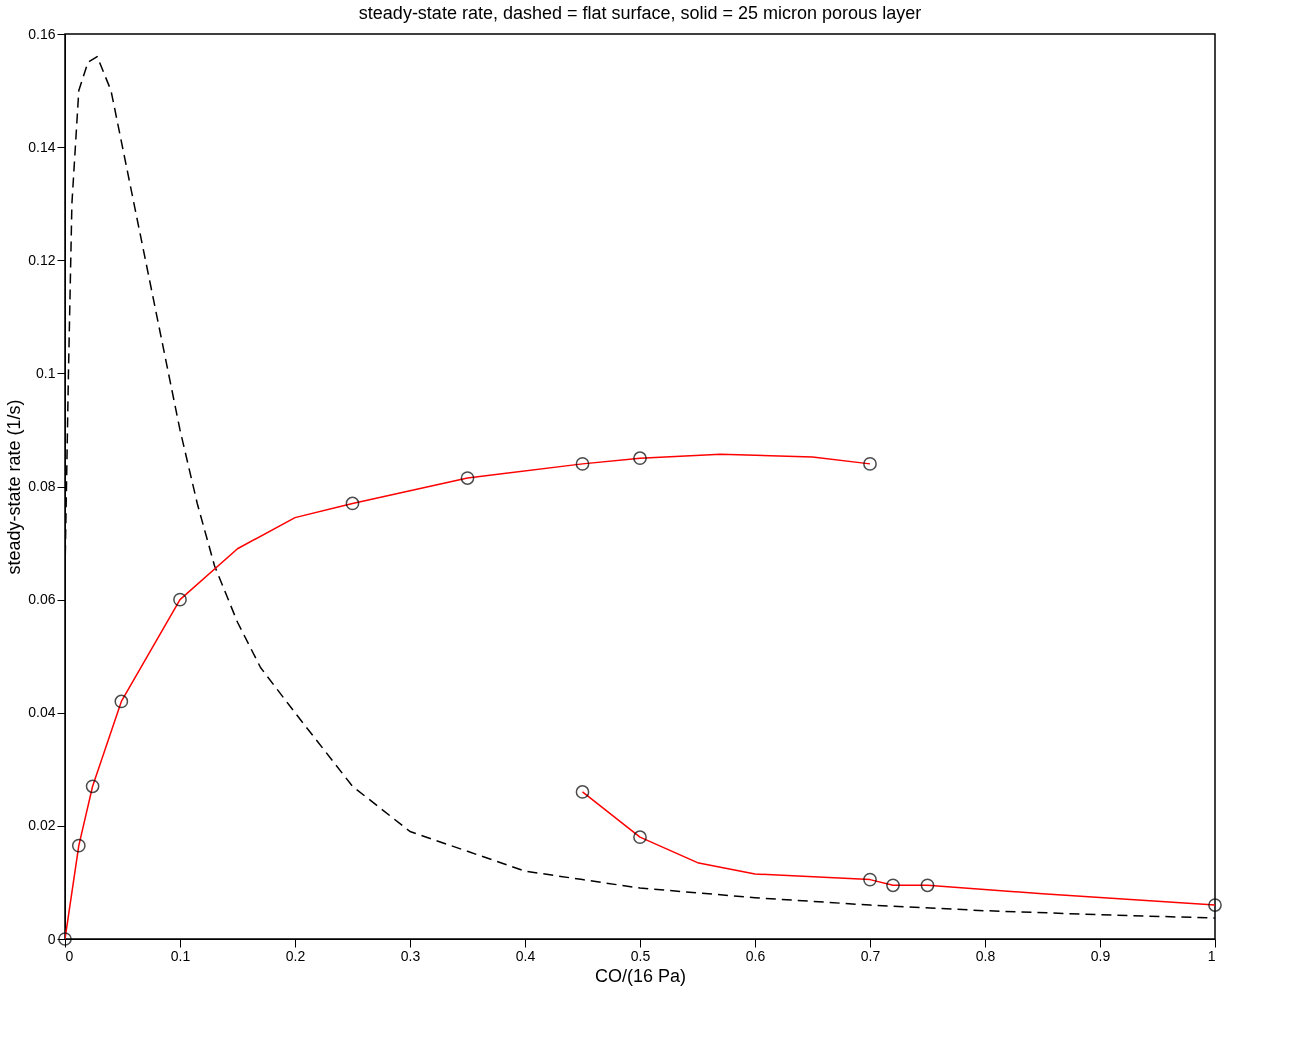  Describe the element at coordinates (1211, 955) in the screenshot. I see `x-tick-label: 1` at that location.